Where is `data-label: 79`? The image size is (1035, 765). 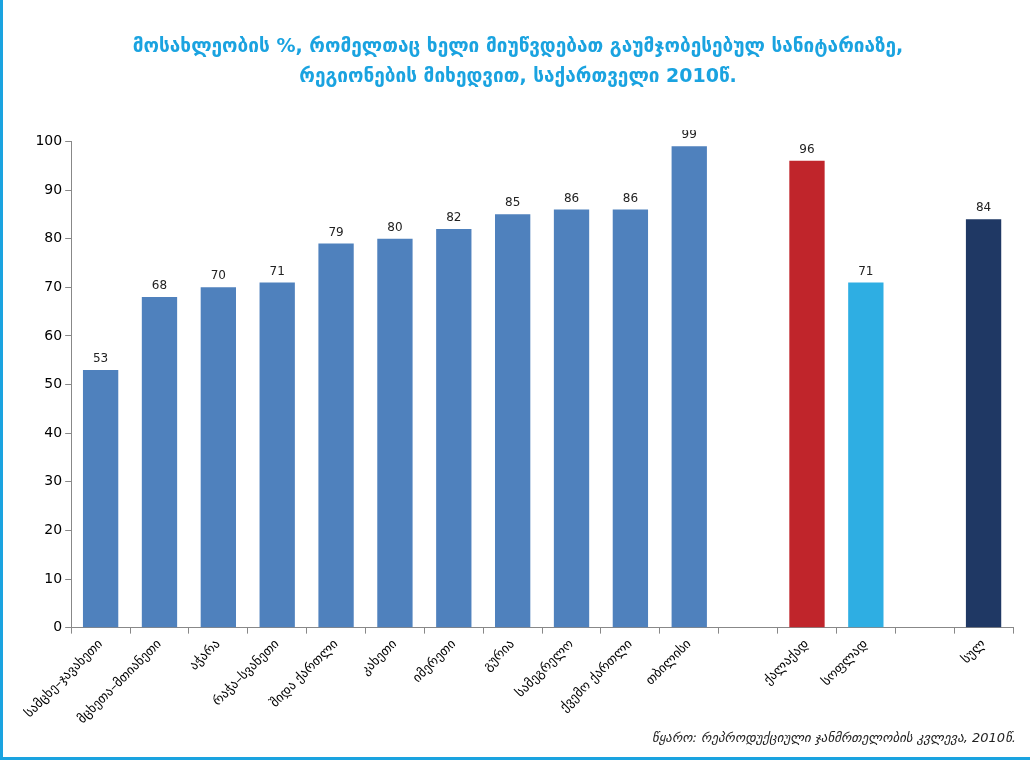 data-label: 79 is located at coordinates (336, 231).